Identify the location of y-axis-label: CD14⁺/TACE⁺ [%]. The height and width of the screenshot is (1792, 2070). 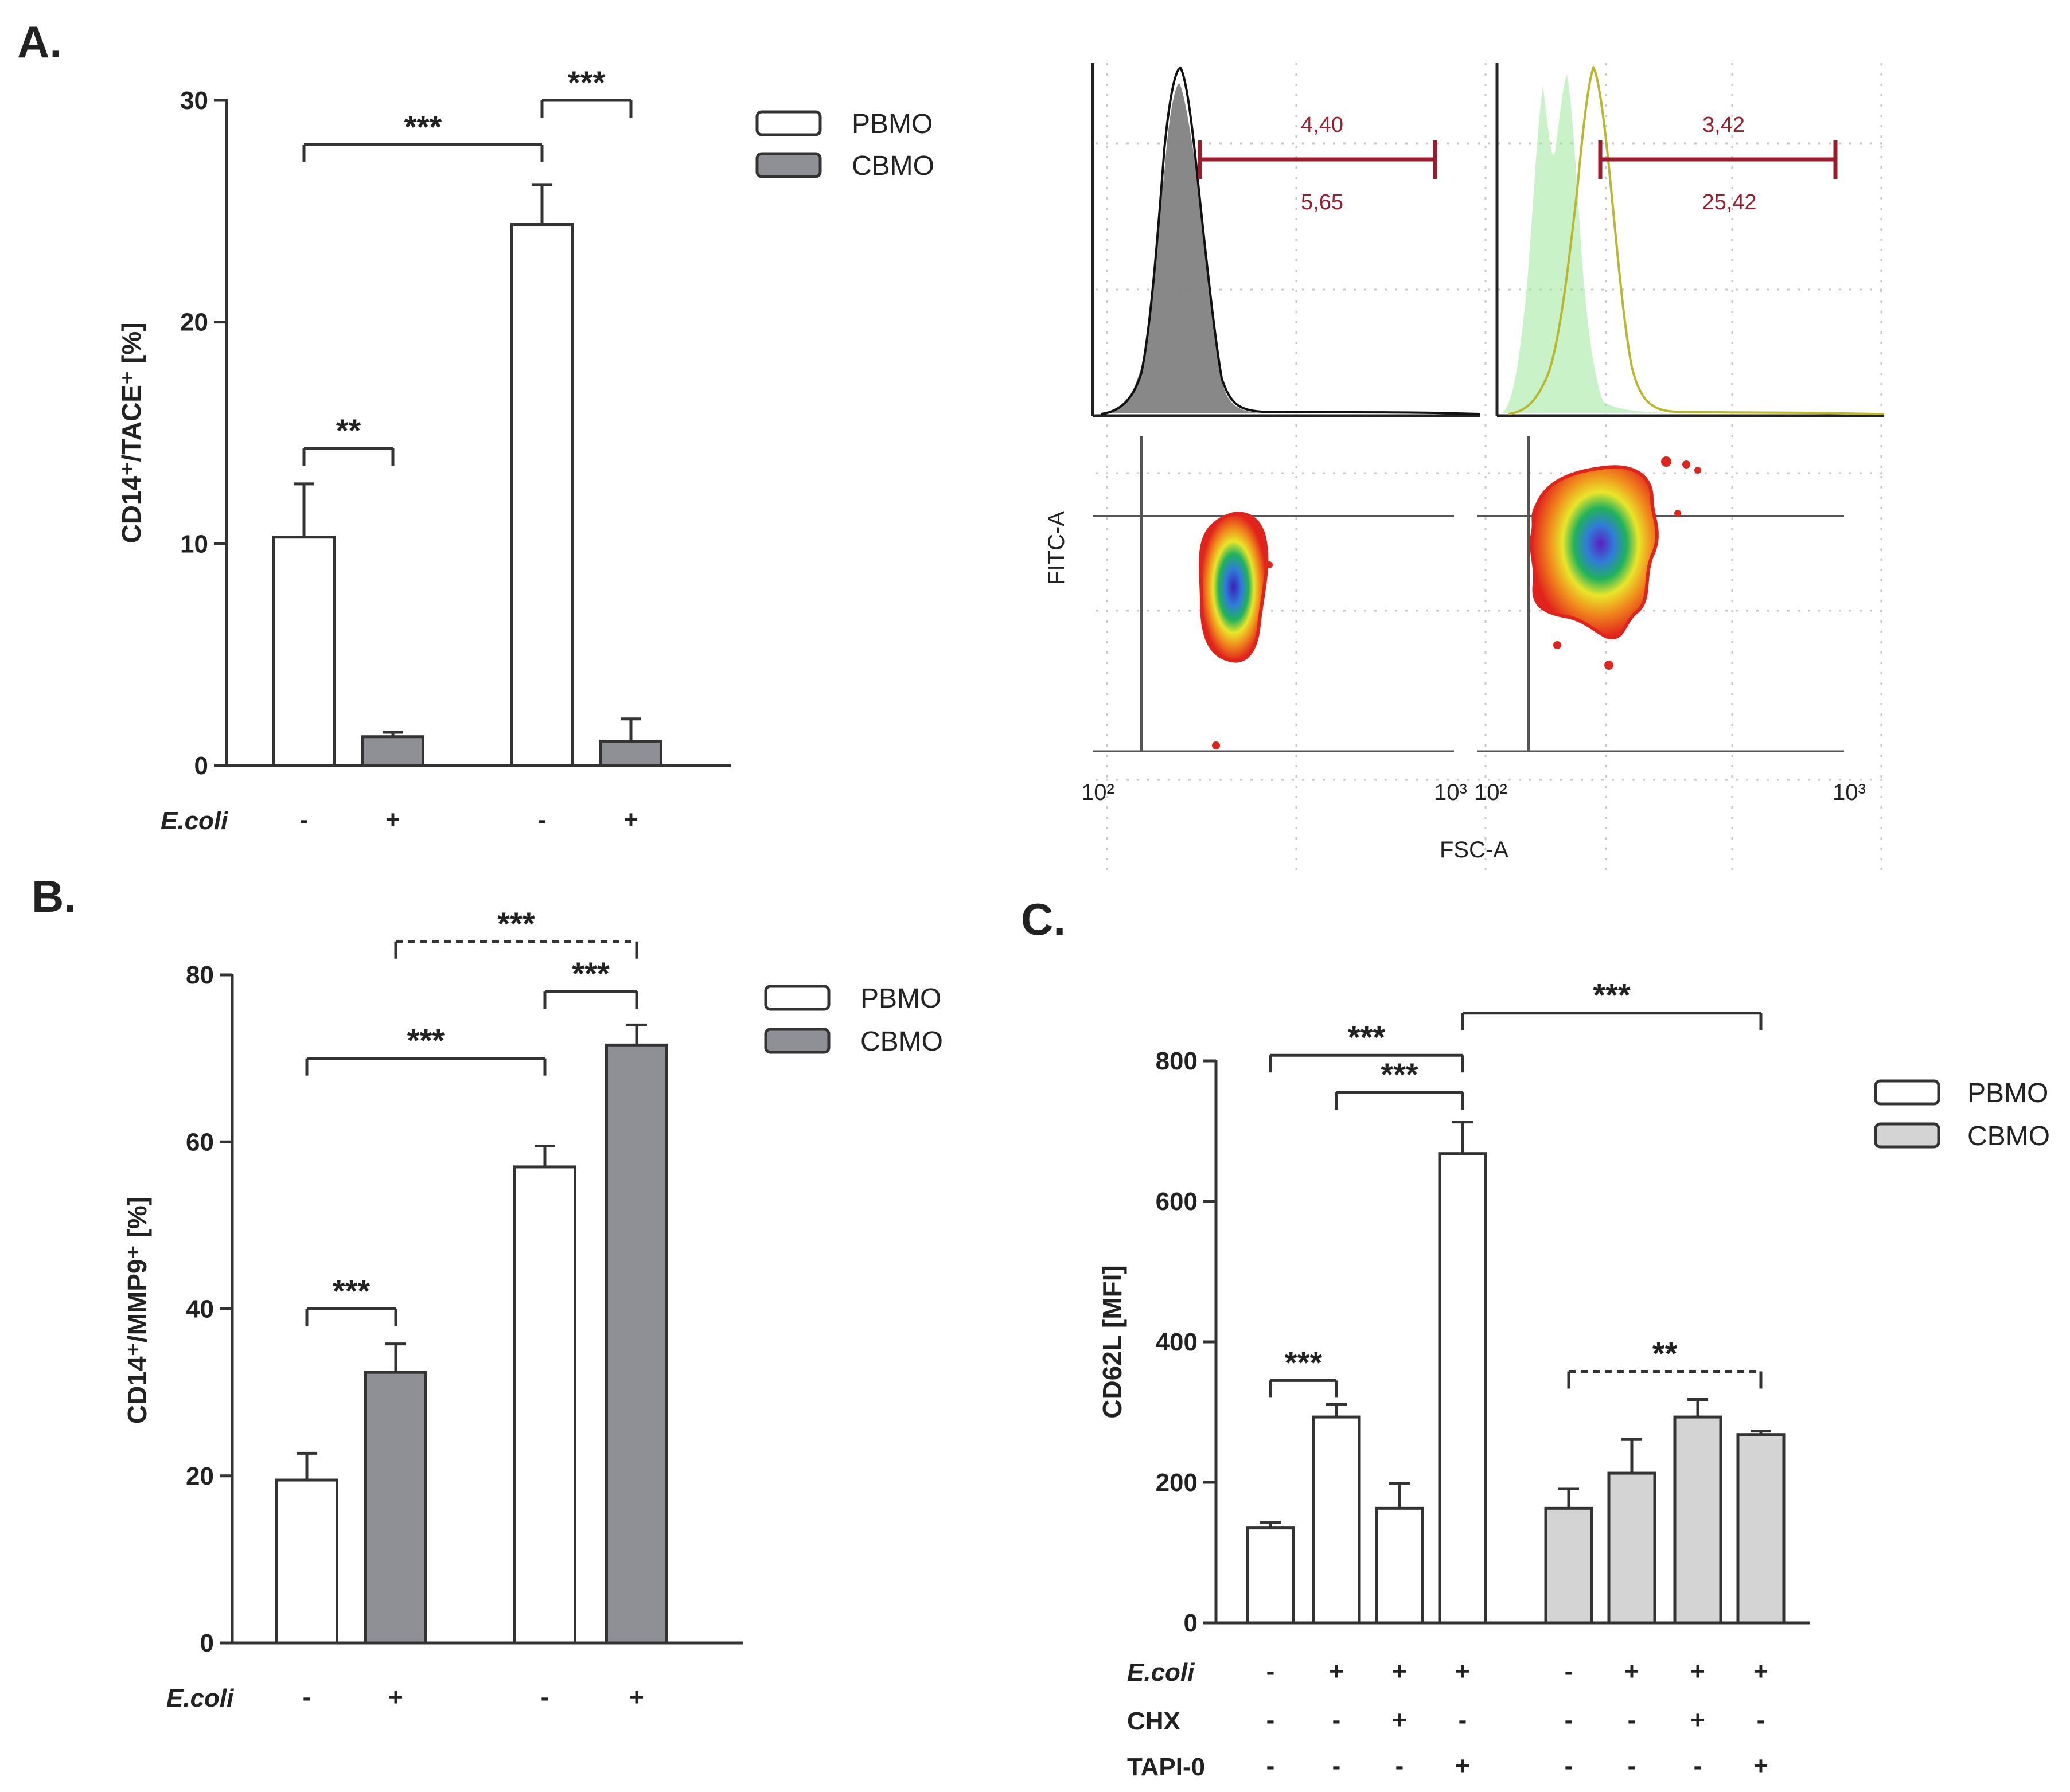
(131, 432).